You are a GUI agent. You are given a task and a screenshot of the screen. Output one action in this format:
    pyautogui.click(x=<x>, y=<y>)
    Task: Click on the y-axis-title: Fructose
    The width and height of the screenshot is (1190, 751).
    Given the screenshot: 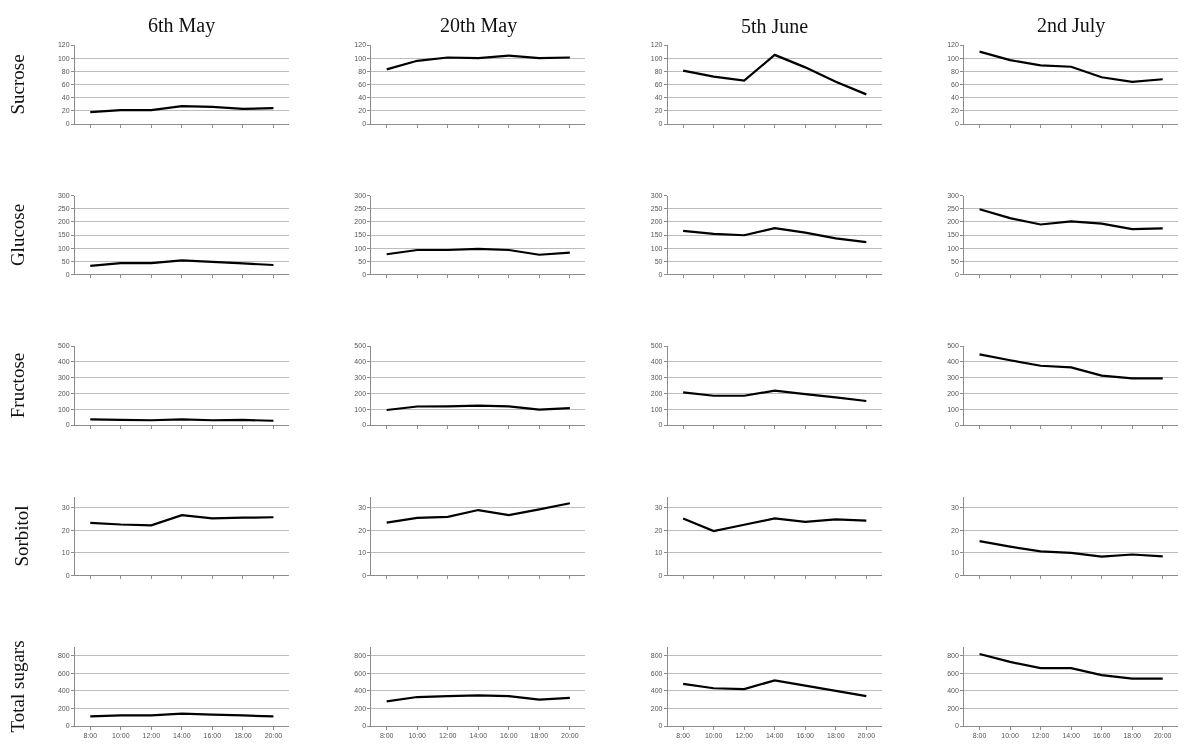 What is the action you would take?
    pyautogui.click(x=17, y=385)
    